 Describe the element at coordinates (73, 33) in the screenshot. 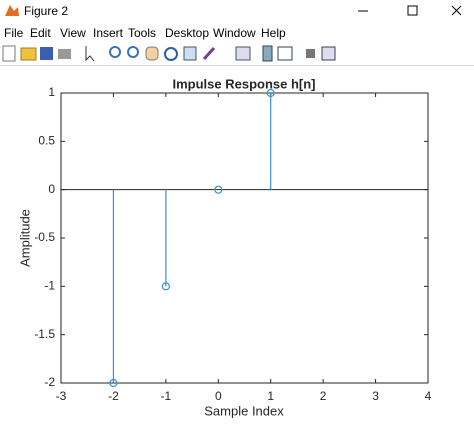

I see `menu-item: View` at that location.